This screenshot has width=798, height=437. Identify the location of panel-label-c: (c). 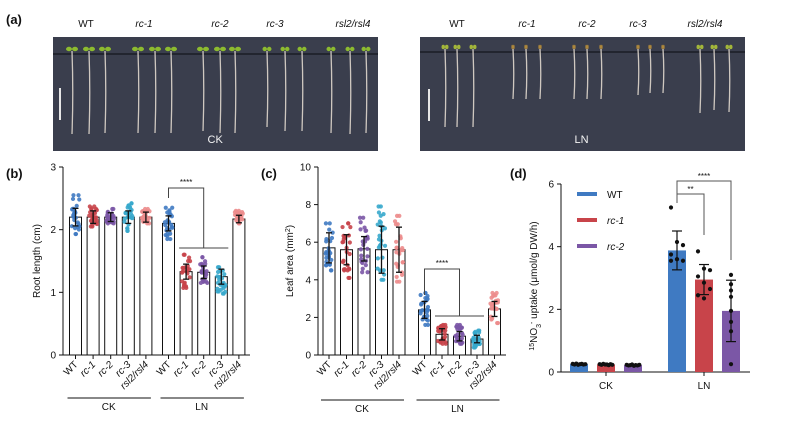
(269, 173).